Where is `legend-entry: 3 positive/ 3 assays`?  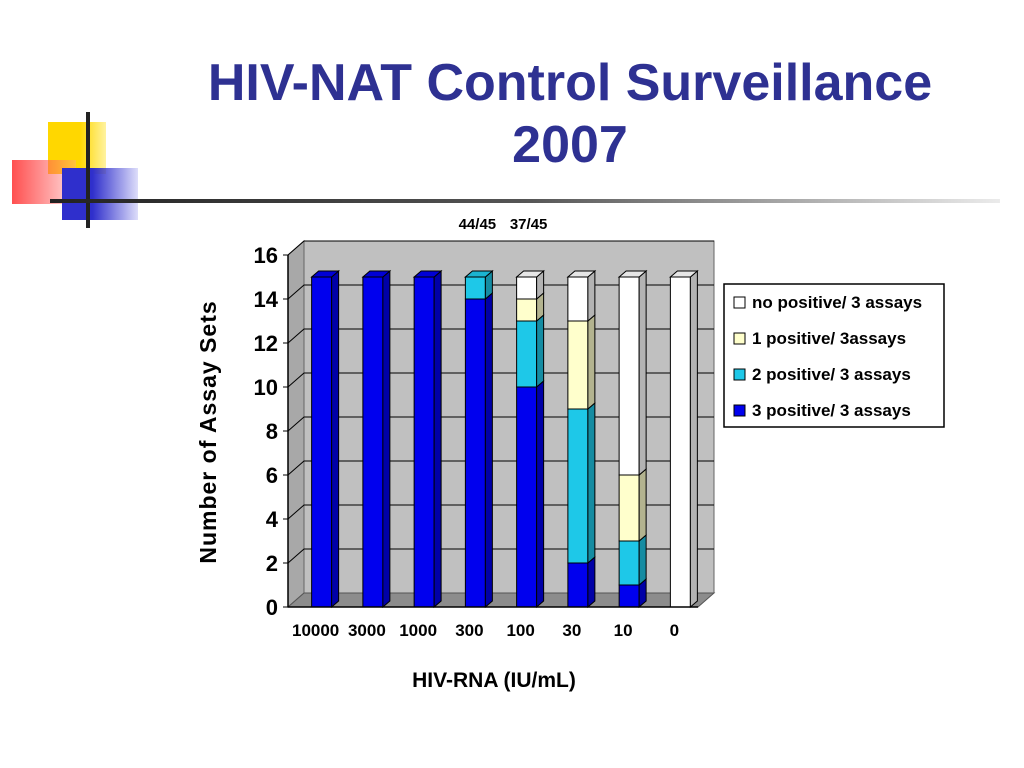
legend-entry: 3 positive/ 3 assays is located at coordinates (831, 410).